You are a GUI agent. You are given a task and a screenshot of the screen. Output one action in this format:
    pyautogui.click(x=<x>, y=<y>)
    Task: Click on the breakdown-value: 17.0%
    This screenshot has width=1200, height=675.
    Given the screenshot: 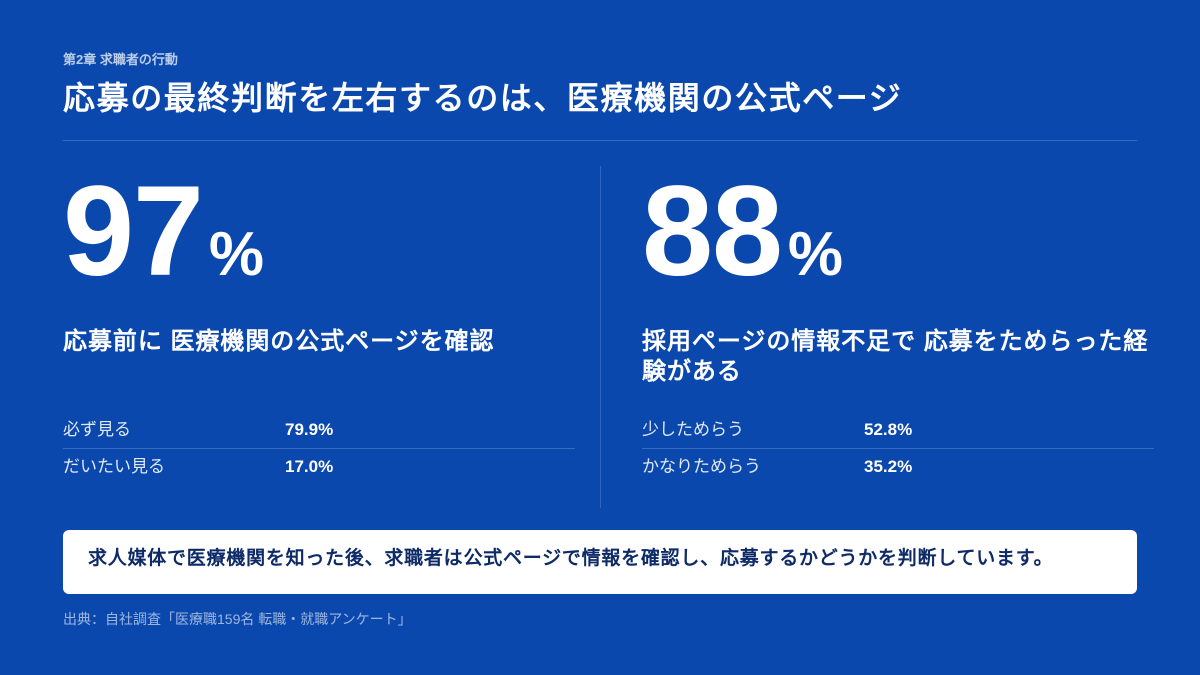 What is the action you would take?
    pyautogui.click(x=309, y=466)
    